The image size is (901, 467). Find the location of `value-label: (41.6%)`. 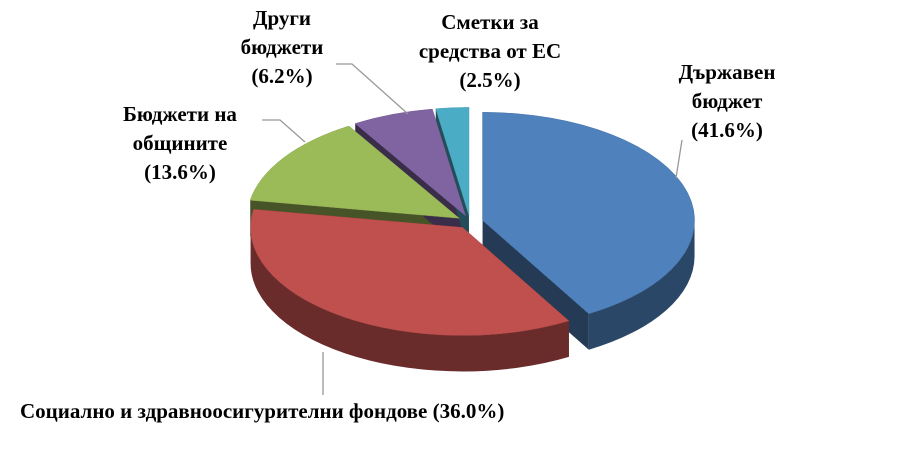

value-label: (41.6%) is located at coordinates (727, 130).